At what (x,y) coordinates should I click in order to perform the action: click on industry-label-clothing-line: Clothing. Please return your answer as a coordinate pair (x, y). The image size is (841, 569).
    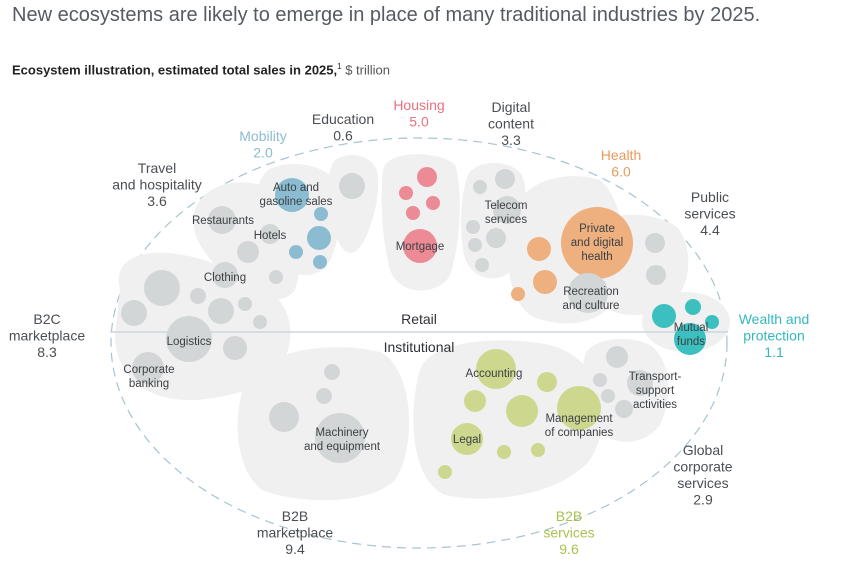
    Looking at the image, I should click on (225, 278).